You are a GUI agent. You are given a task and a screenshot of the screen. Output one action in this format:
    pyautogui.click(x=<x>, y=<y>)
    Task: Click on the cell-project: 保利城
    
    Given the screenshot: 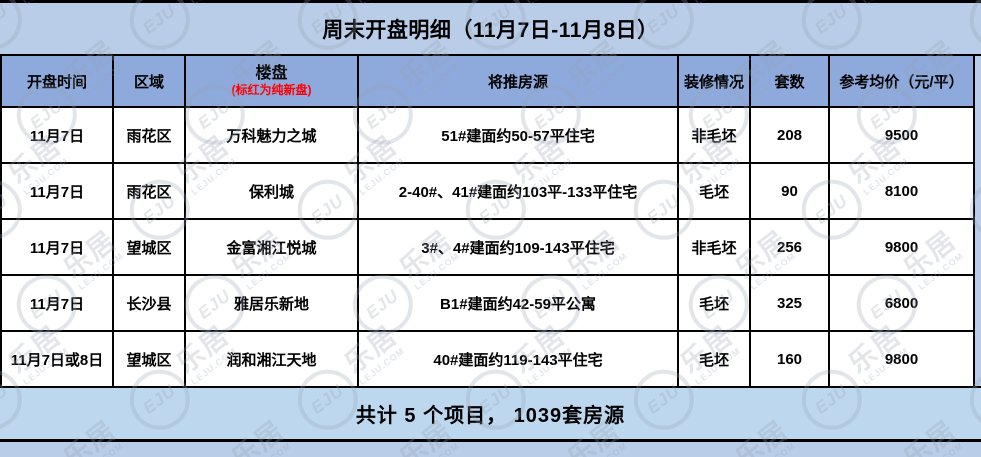 What is the action you would take?
    pyautogui.click(x=271, y=191)
    